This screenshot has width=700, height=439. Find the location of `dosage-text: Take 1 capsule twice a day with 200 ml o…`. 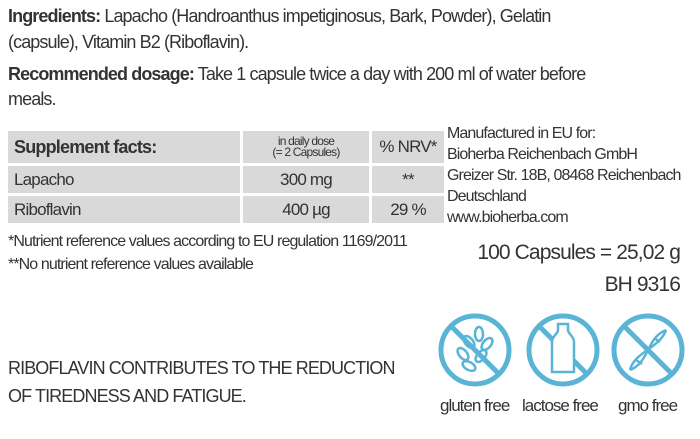

dosage-text: Take 1 capsule twice a day with 200 ml o… is located at coordinates (392, 74).